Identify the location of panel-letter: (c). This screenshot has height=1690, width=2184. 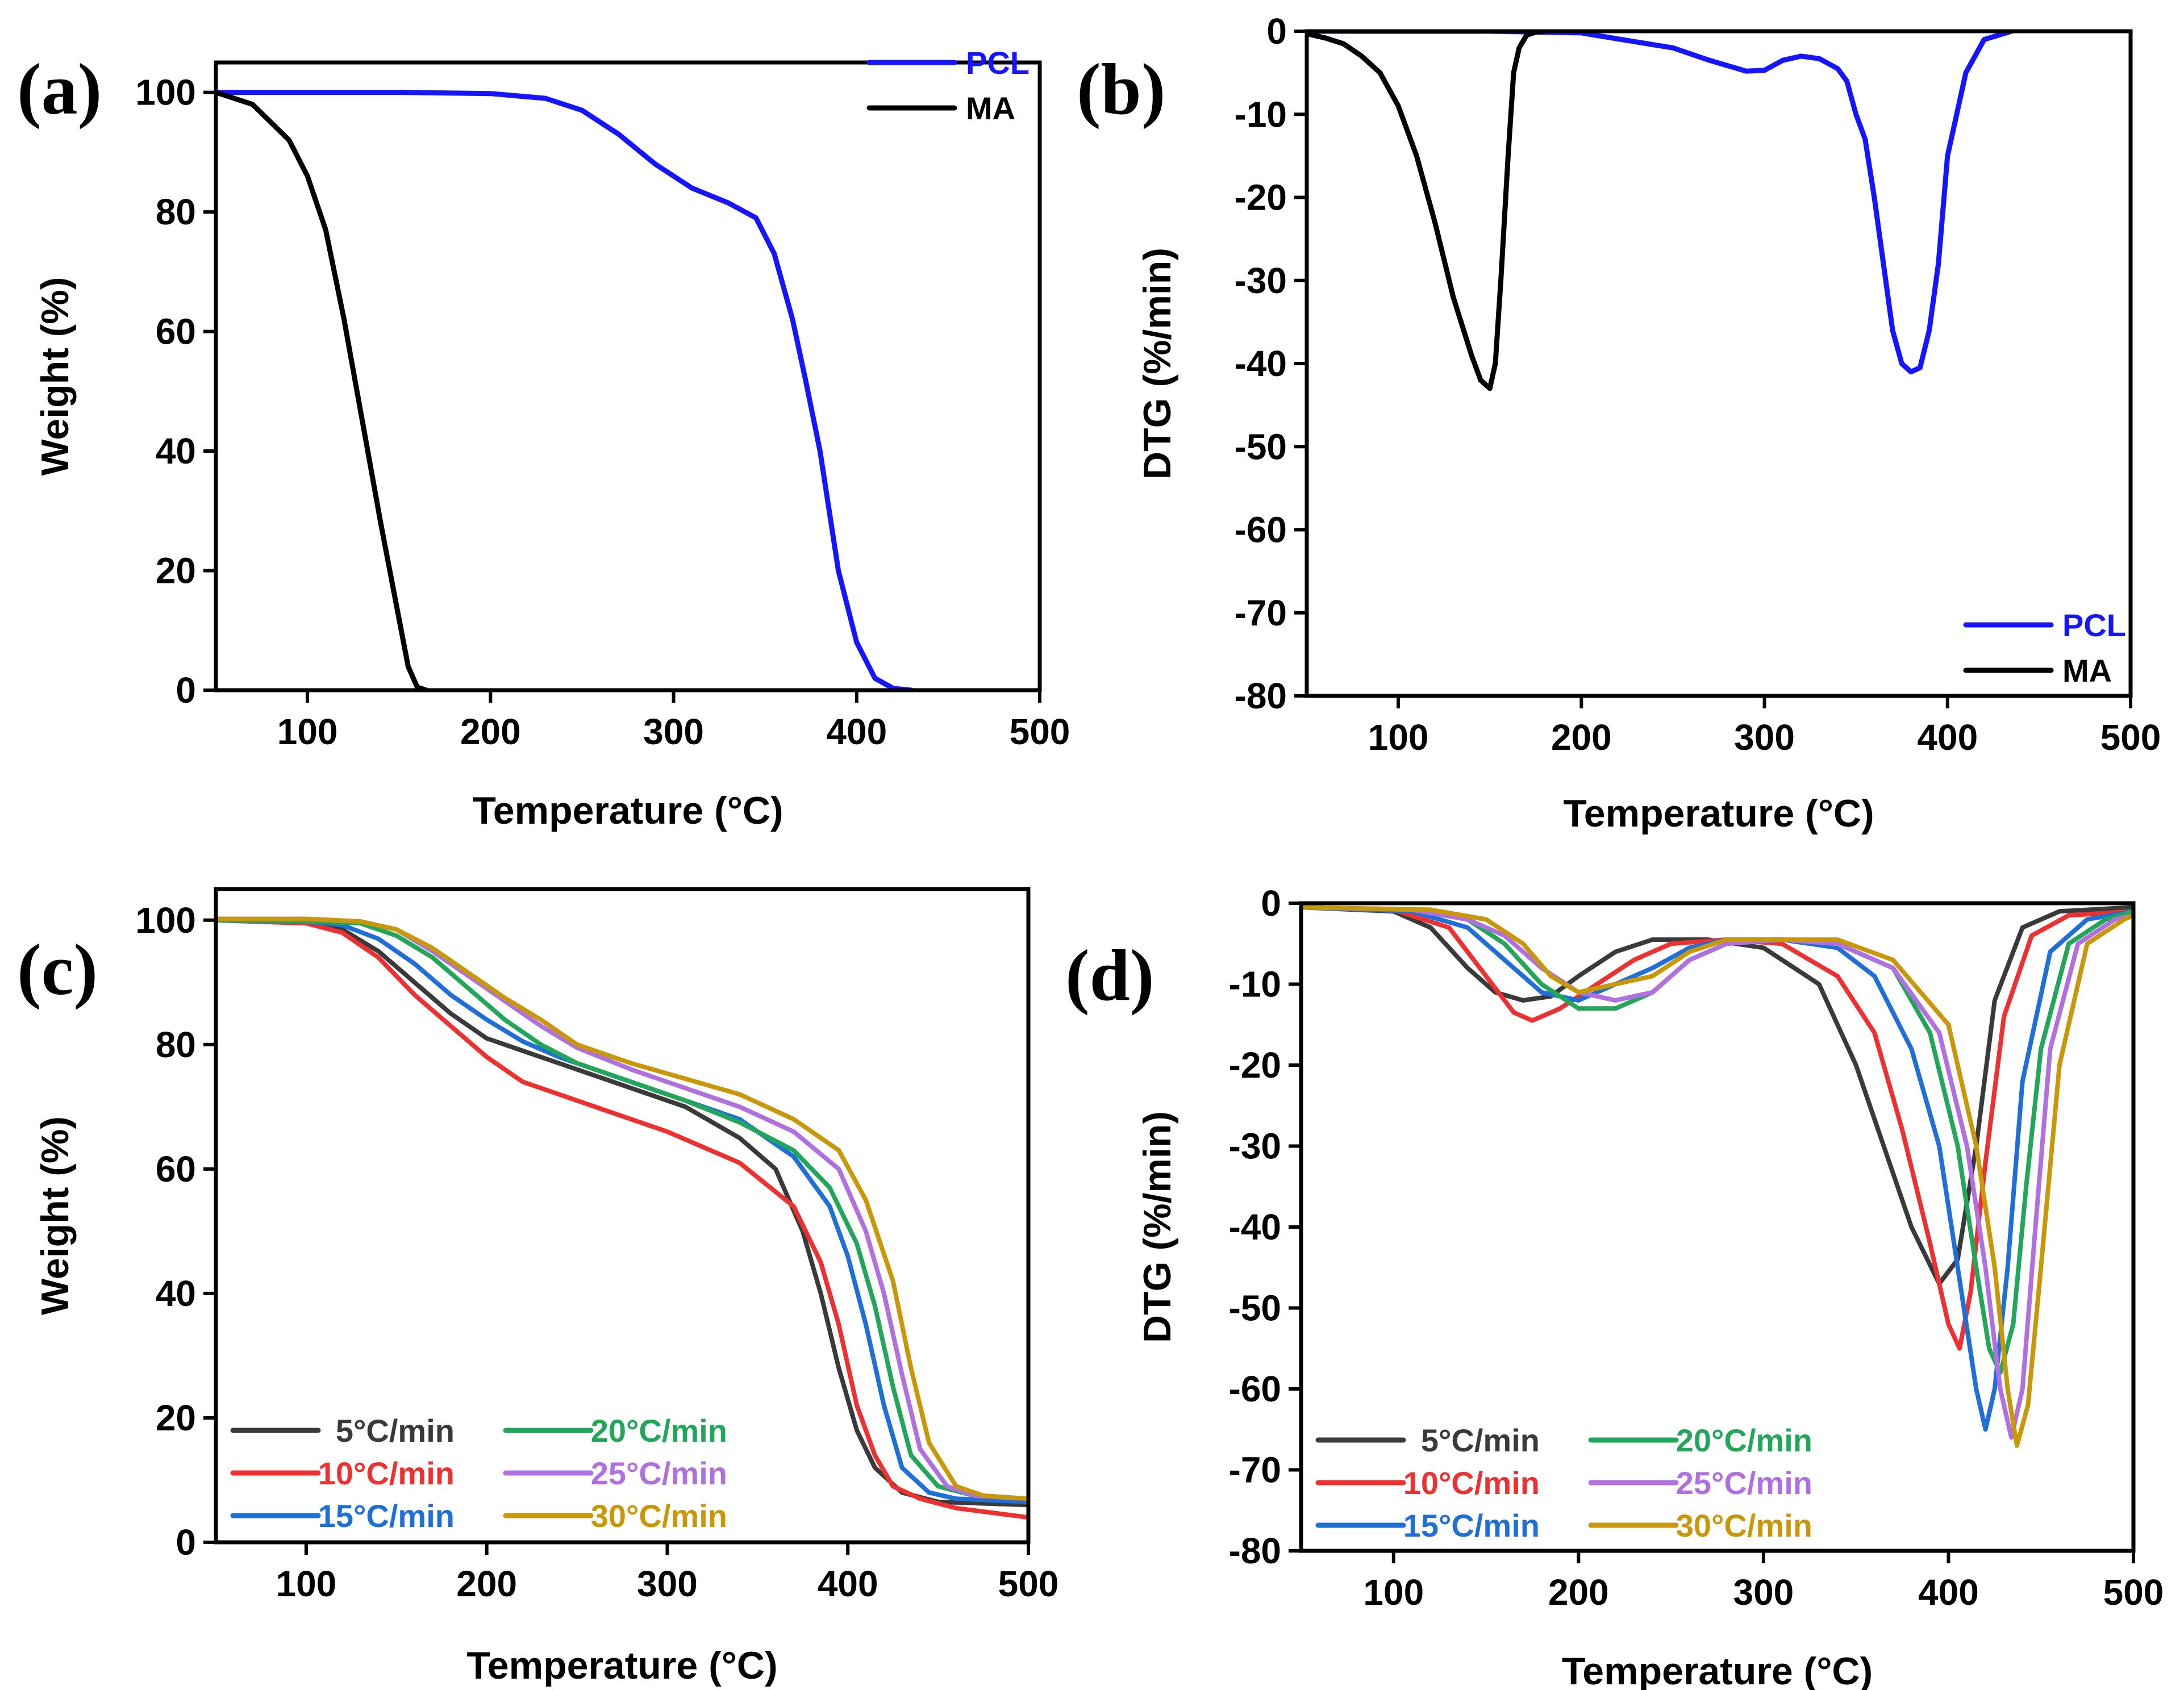
(58, 969).